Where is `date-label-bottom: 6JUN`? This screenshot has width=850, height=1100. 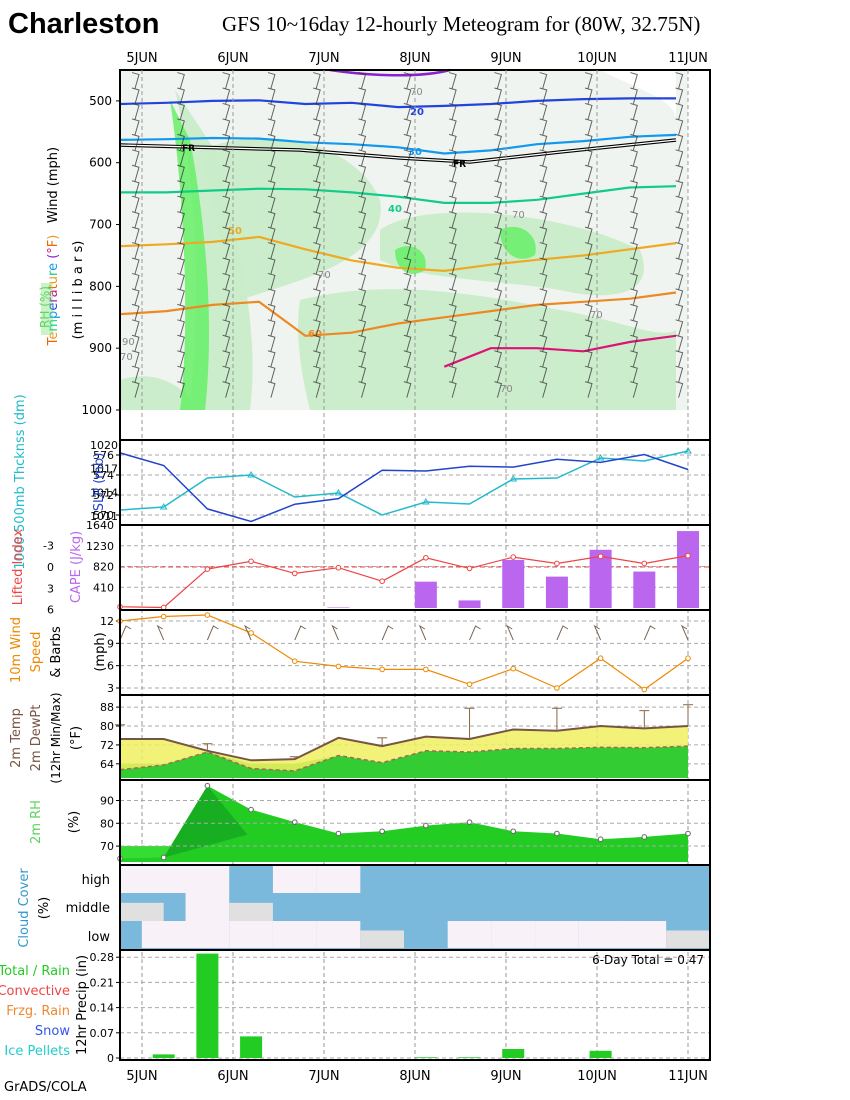
date-label-bottom: 6JUN is located at coordinates (232, 1076).